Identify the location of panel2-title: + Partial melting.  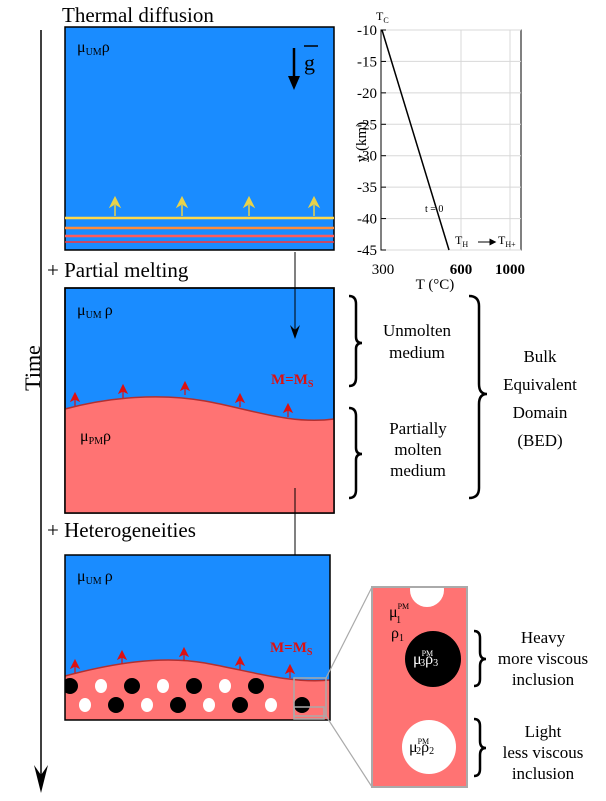
(118, 270).